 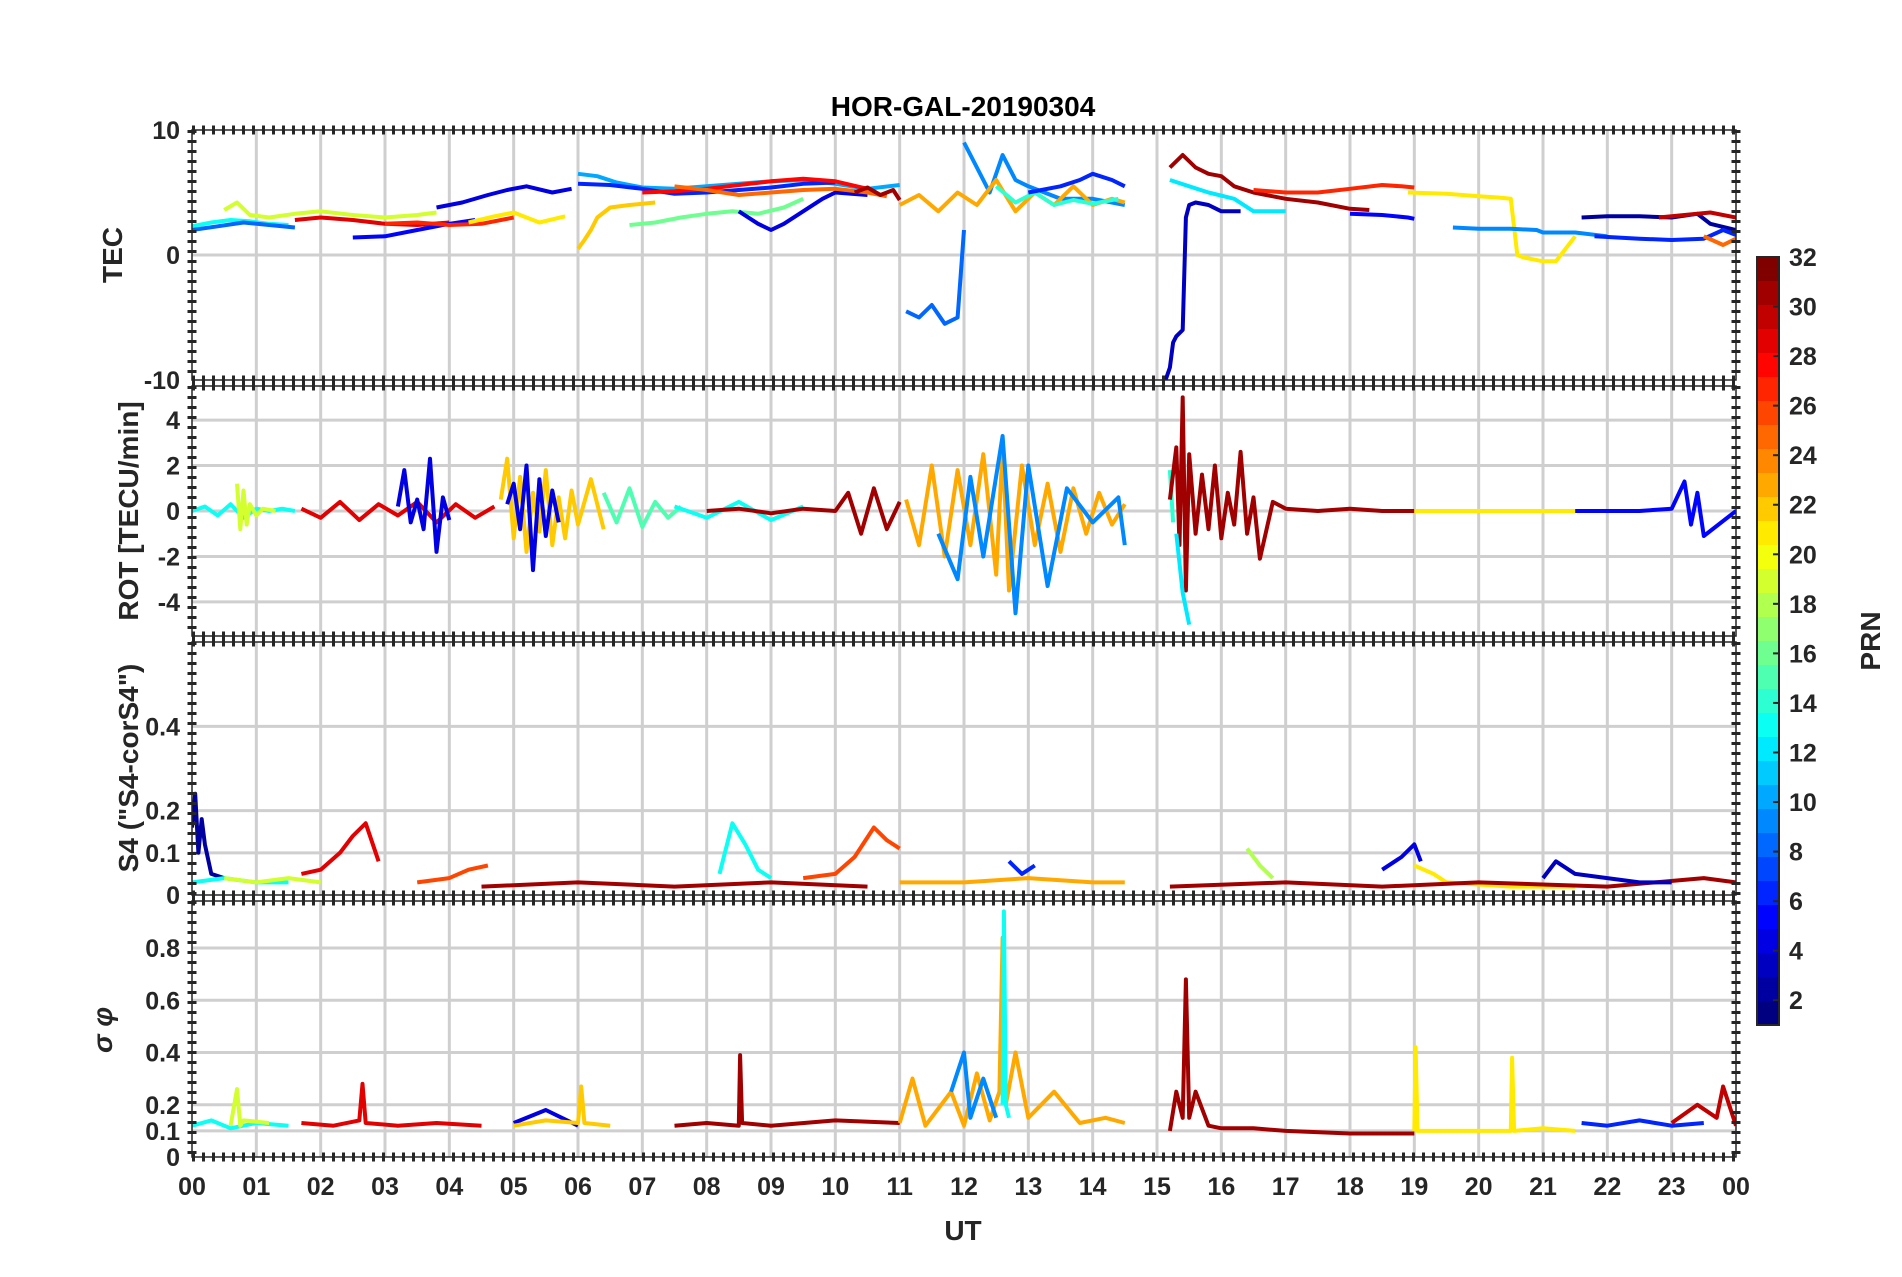 What do you see at coordinates (1803, 605) in the screenshot?
I see `colorbar-tick-label: 18` at bounding box center [1803, 605].